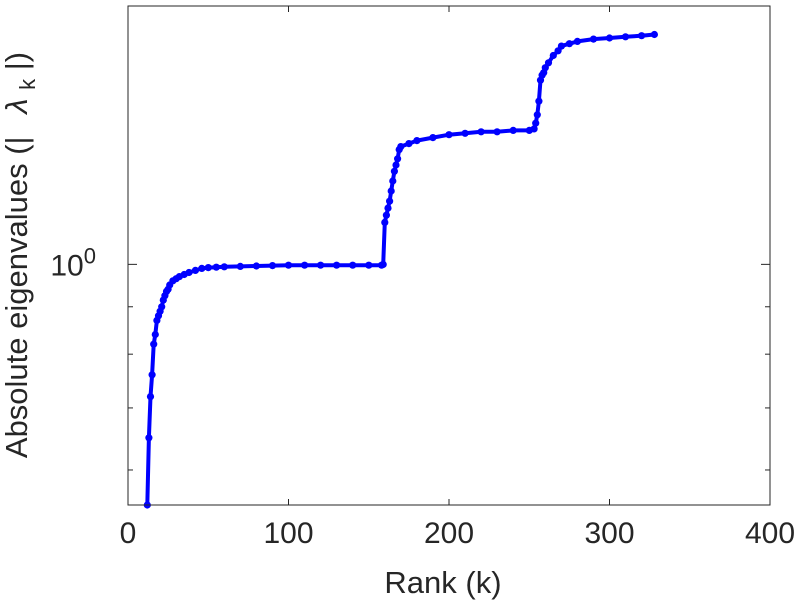 This screenshot has height=600, width=801. I want to click on y-axis-label: Absolute eigenvalues (| λ k |), so click(21, 255).